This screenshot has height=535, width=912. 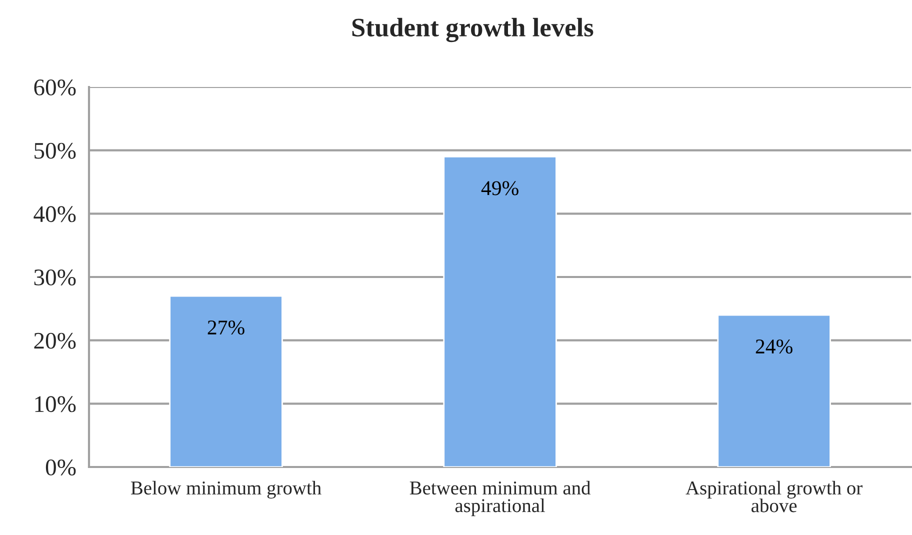 What do you see at coordinates (55, 340) in the screenshot?
I see `y-tick-label: 20%` at bounding box center [55, 340].